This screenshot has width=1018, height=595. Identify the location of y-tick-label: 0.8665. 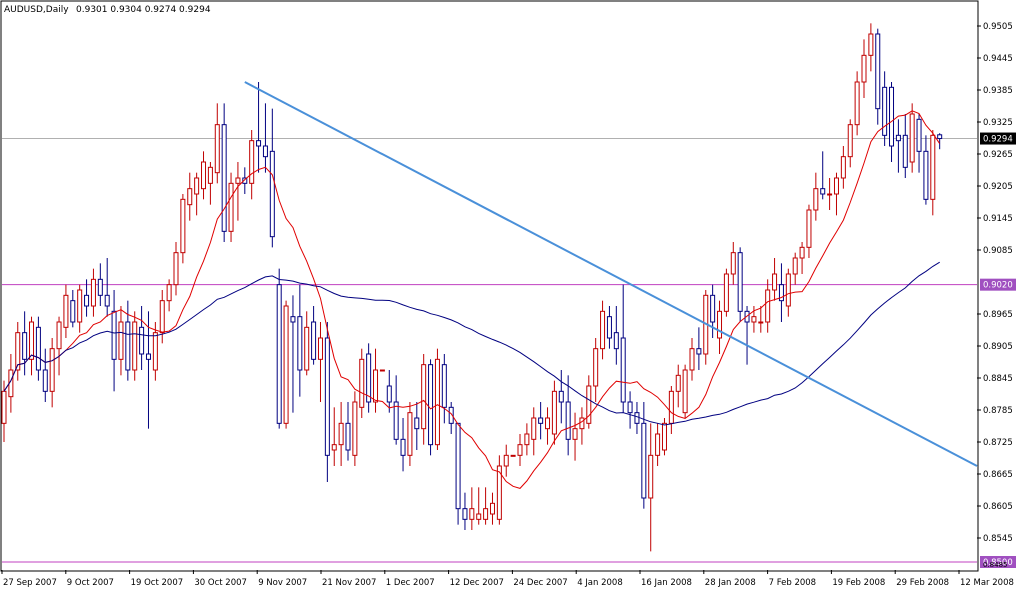
(998, 475).